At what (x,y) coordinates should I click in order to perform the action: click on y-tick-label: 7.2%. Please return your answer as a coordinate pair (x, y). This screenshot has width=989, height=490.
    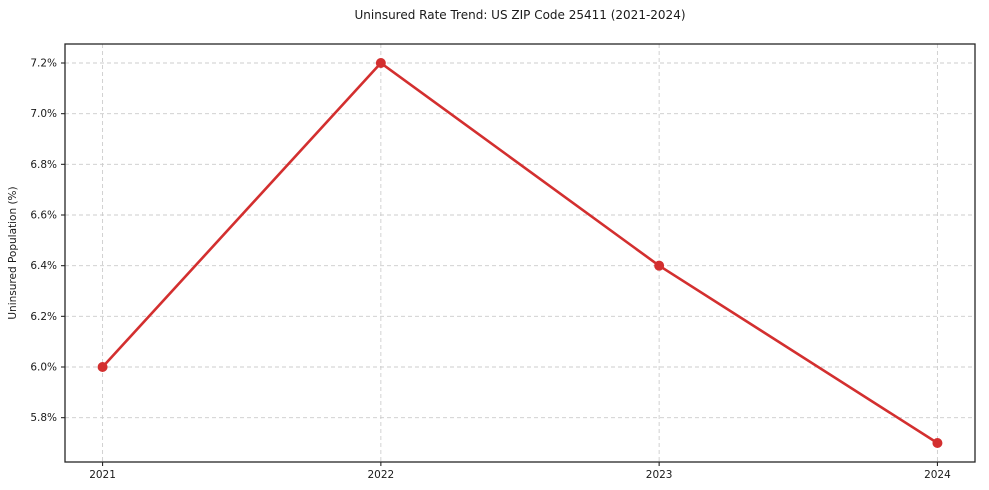
    Looking at the image, I should click on (43, 64).